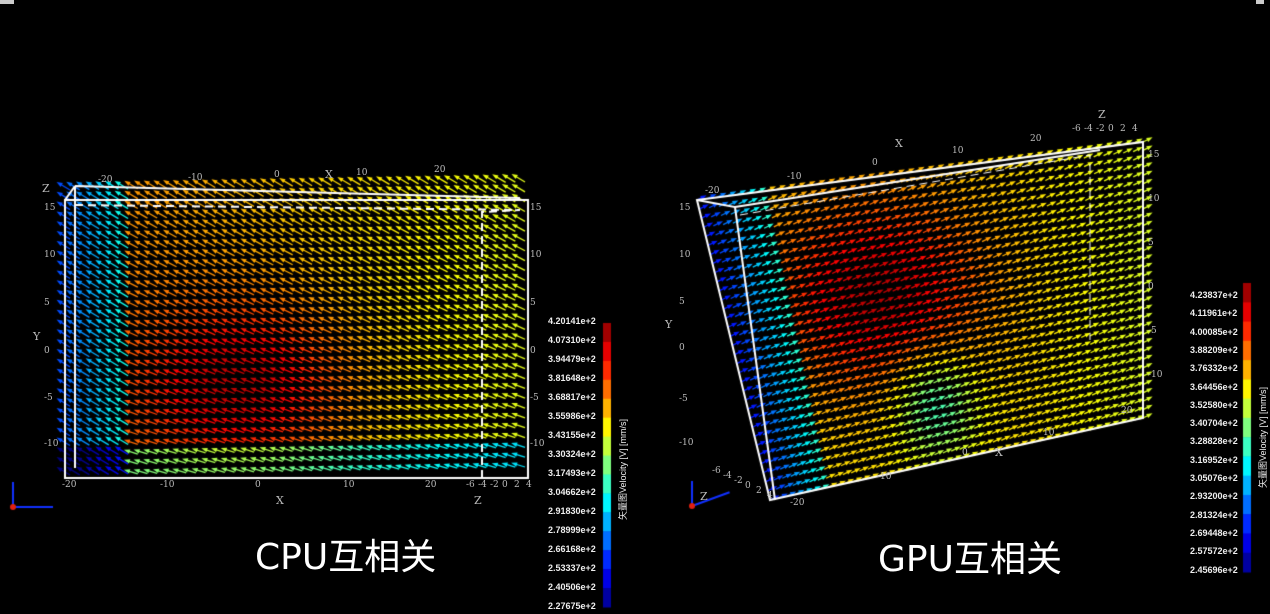  Describe the element at coordinates (572, 511) in the screenshot. I see `colorbar-label: 2.91830e+2` at that location.